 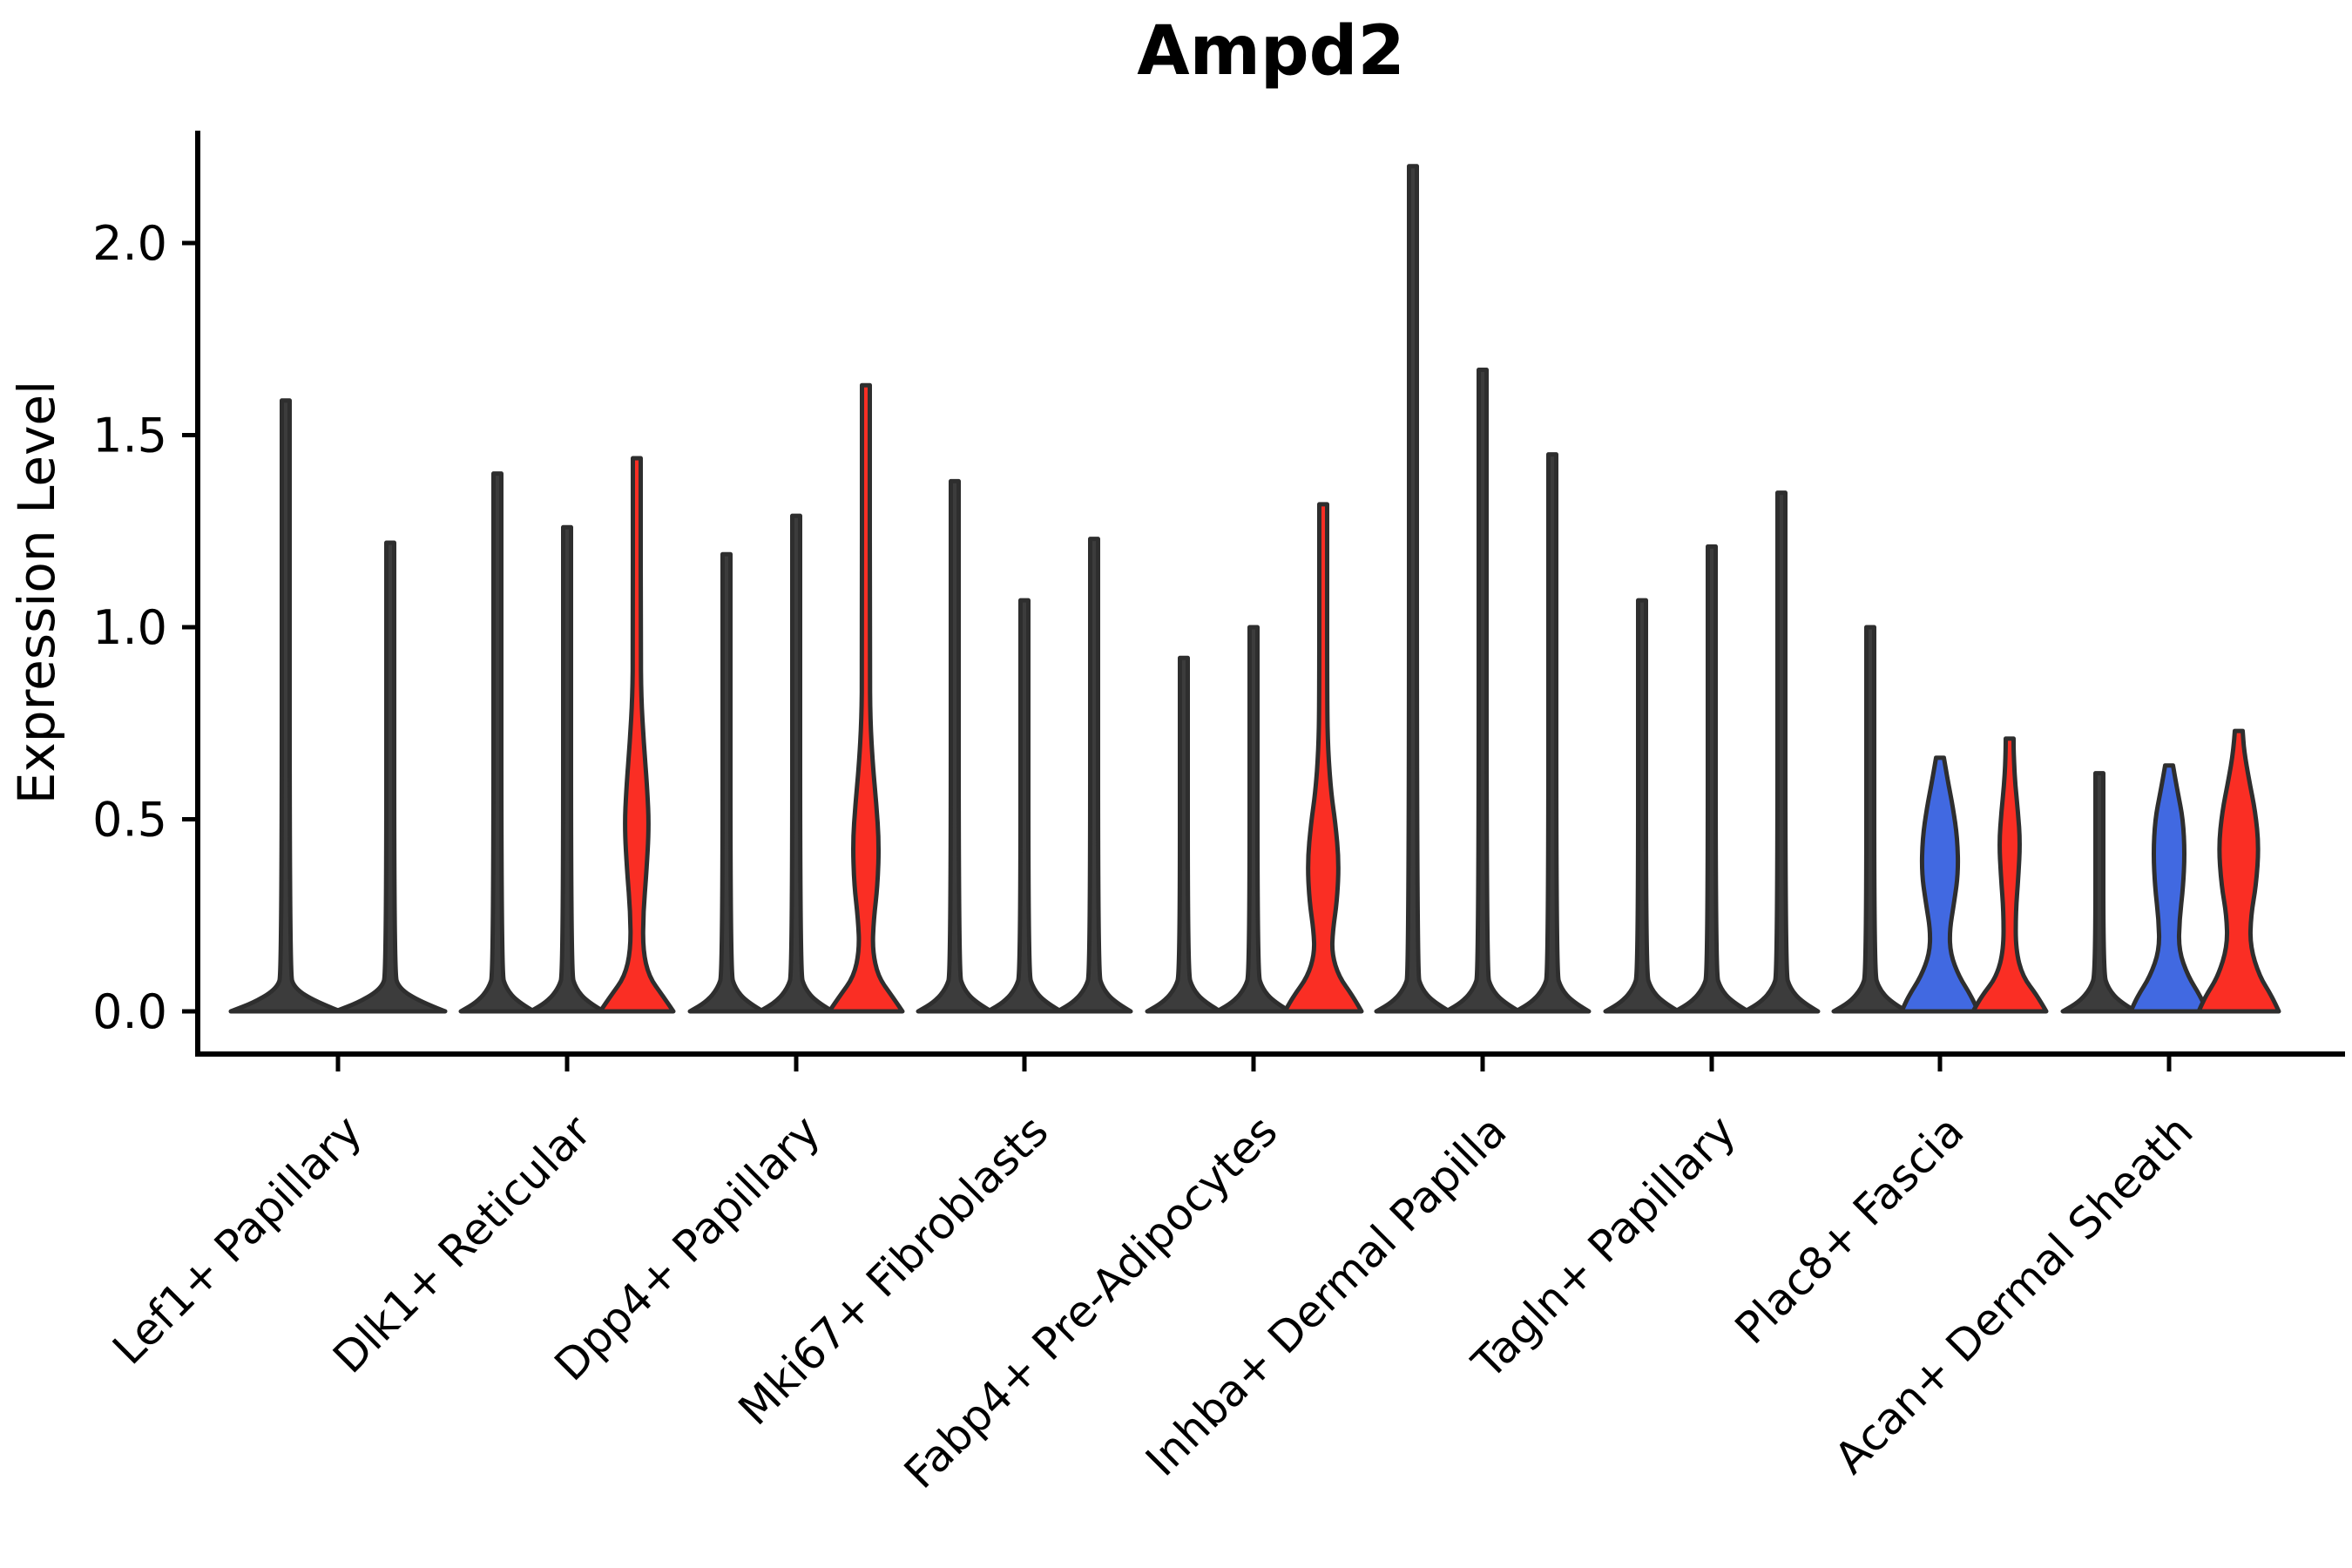 What do you see at coordinates (1271, 52) in the screenshot?
I see `chart-title: Ampd2` at bounding box center [1271, 52].